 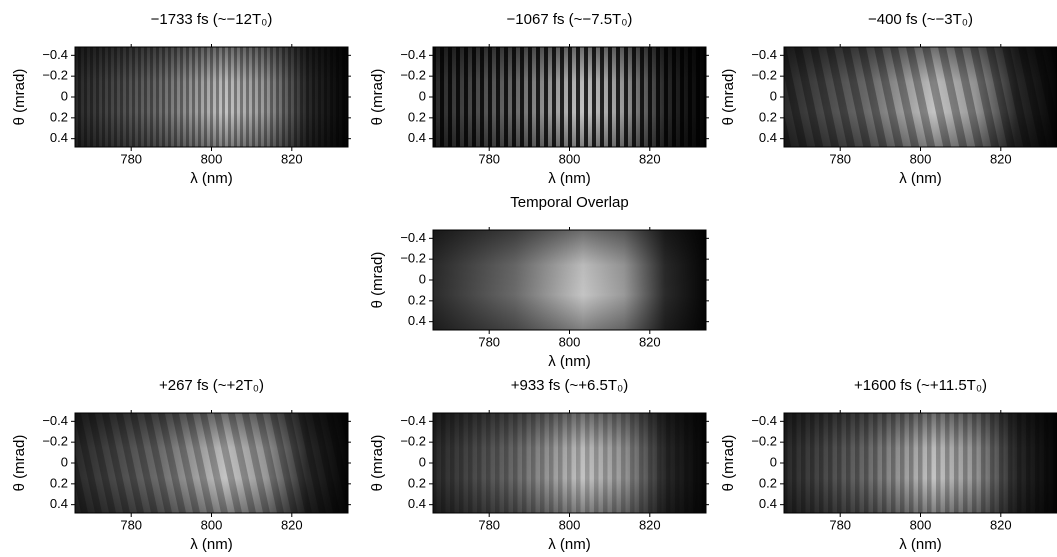 I want to click on chart-title: +933 fs (~+6.5T₀), so click(x=570, y=385).